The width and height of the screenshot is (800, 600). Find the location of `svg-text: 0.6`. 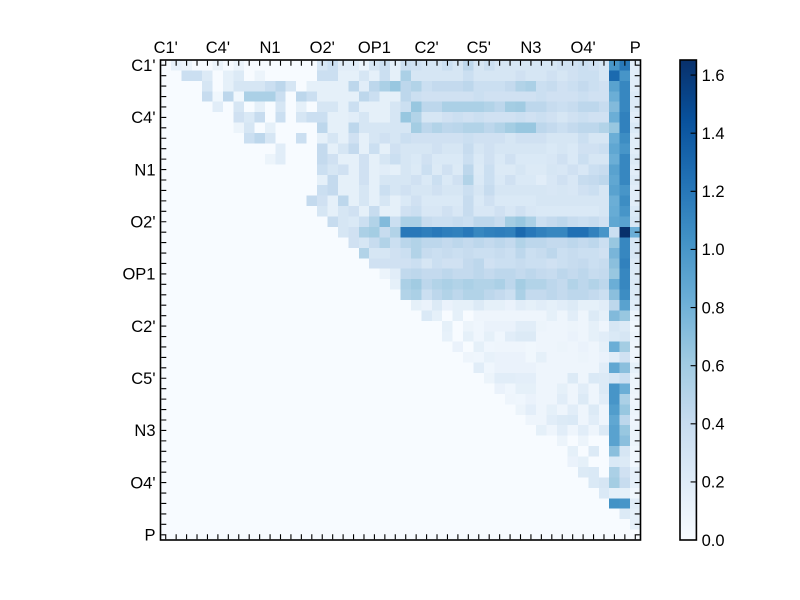

svg-text: 0.6 is located at coordinates (713, 366).